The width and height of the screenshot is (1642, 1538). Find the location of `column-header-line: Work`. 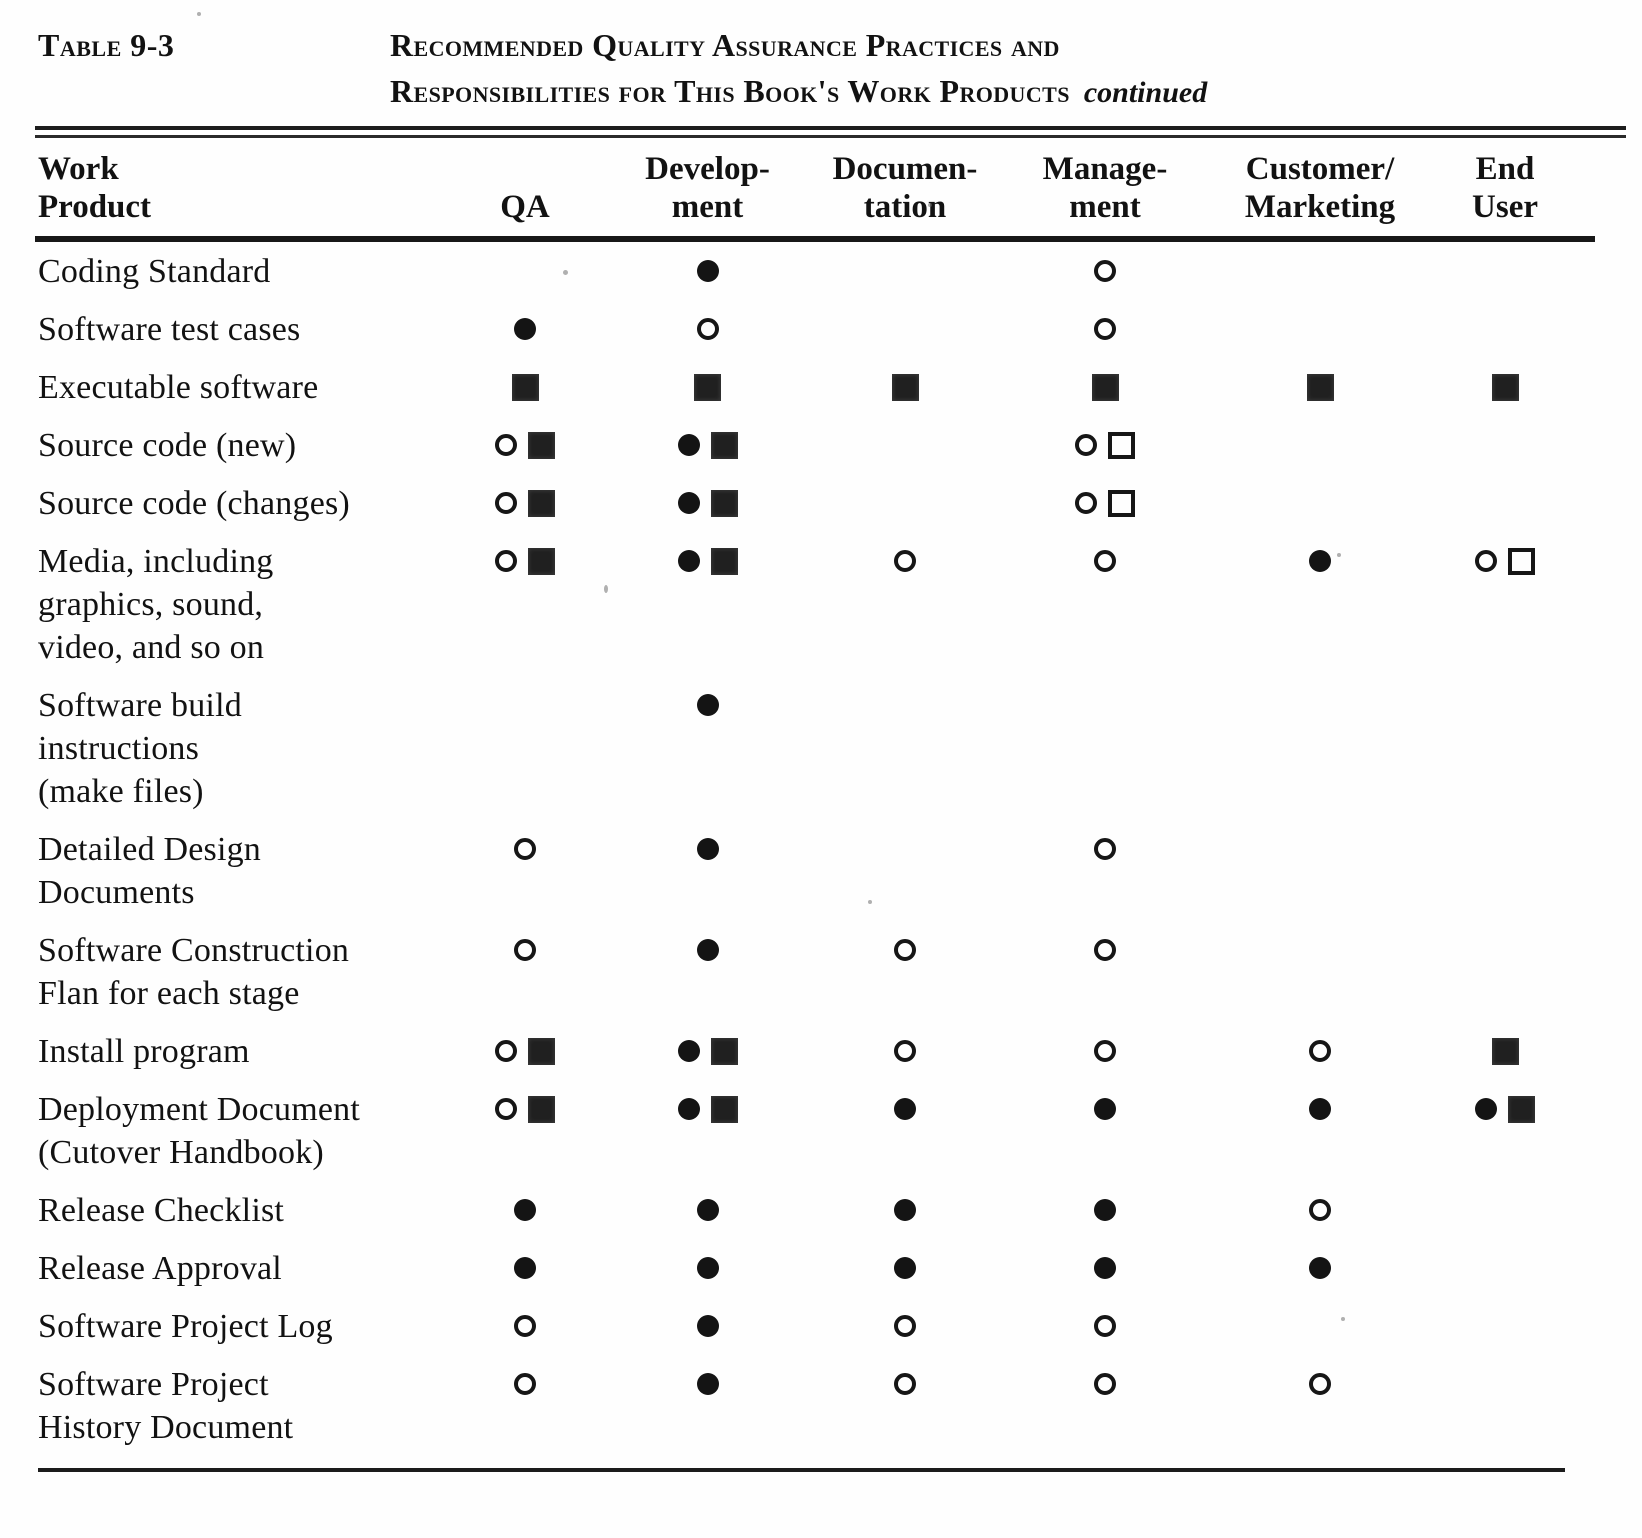

column-header-line: Work is located at coordinates (78, 169).